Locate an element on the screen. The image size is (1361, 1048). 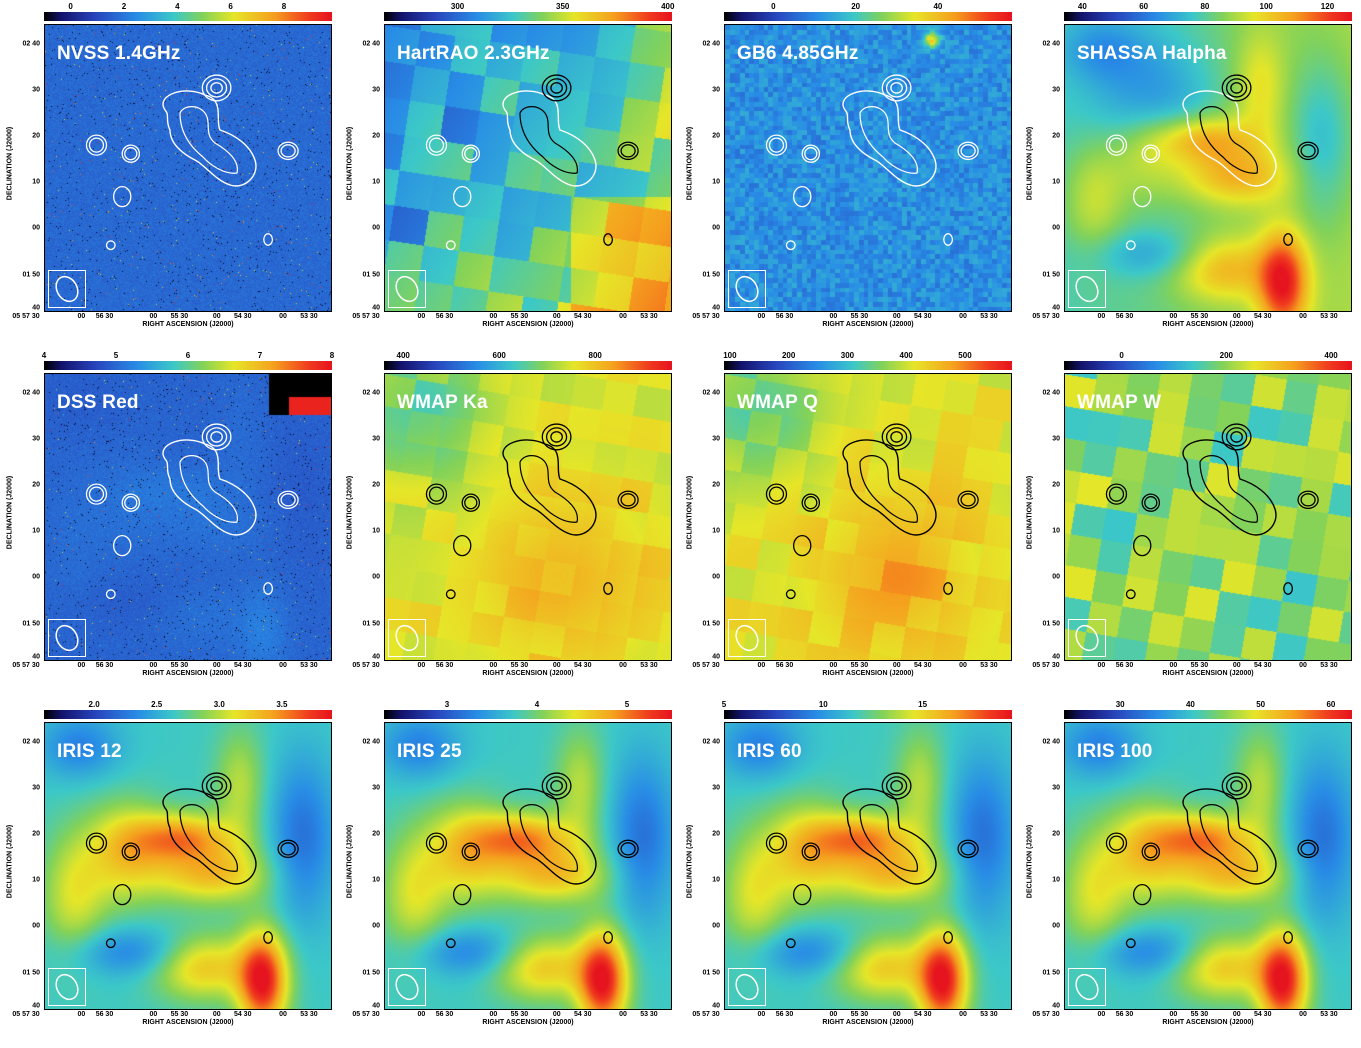
panel-label: IRIS 25 is located at coordinates (429, 751).